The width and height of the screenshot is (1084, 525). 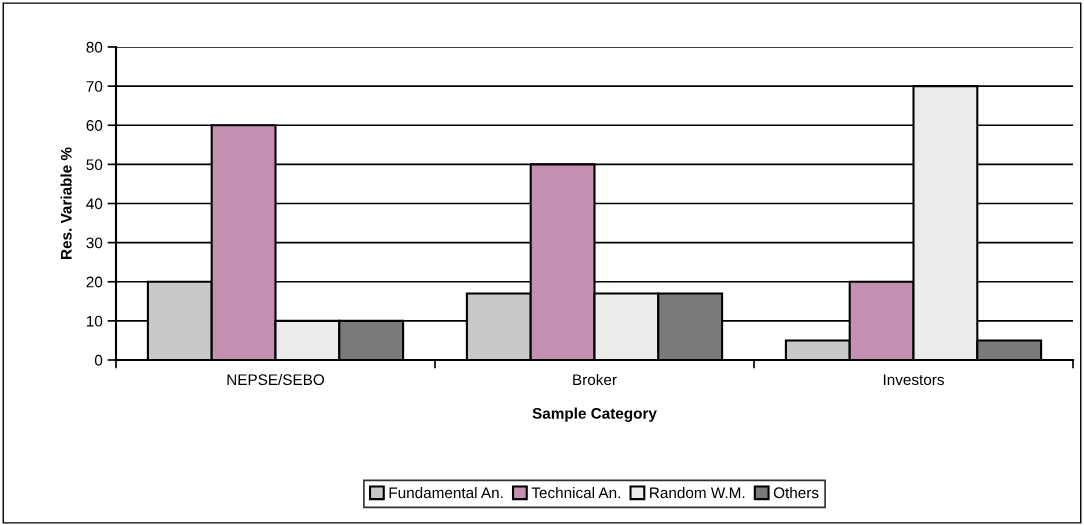 I want to click on y-tick-label: 80, so click(x=94, y=47).